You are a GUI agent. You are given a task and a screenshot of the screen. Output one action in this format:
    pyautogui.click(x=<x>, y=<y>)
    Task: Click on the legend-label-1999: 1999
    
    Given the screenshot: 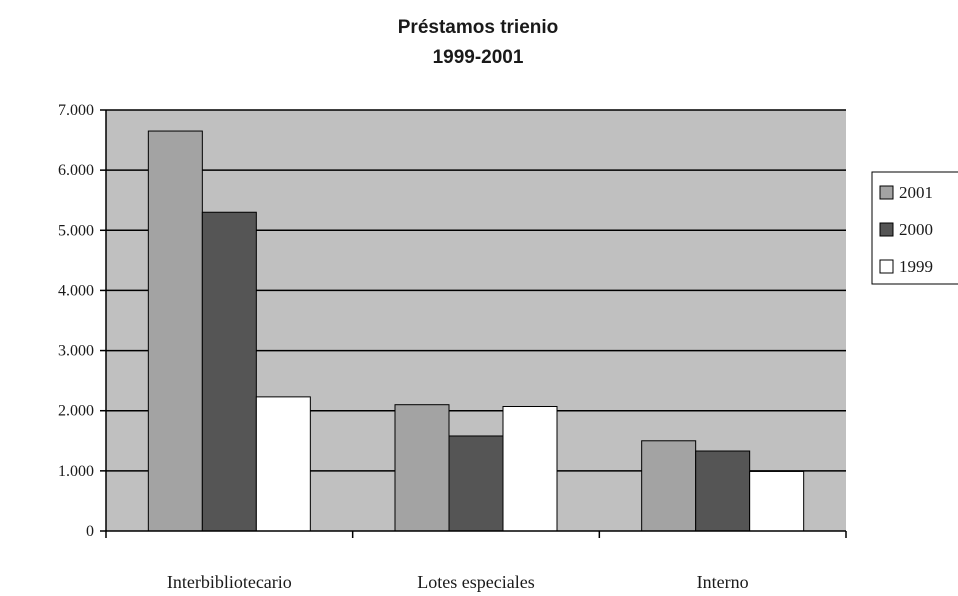 What is the action you would take?
    pyautogui.click(x=916, y=266)
    